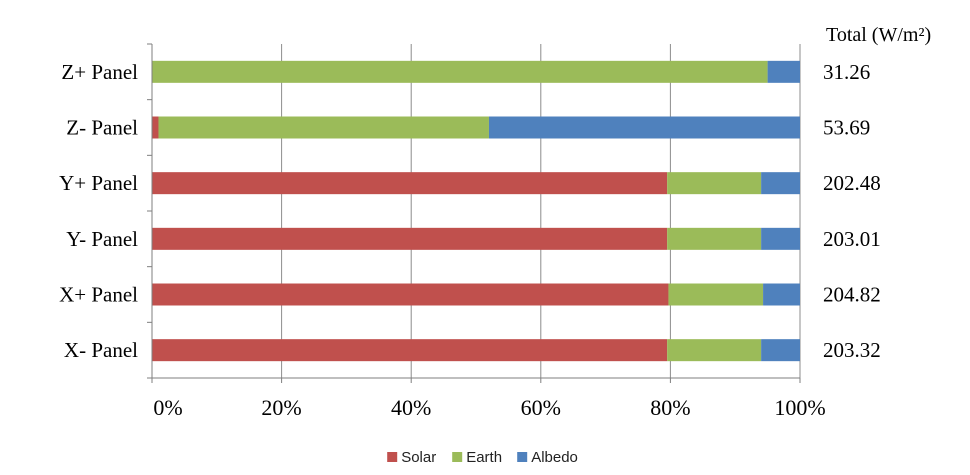 The image size is (970, 475). I want to click on total-value: 53.69, so click(846, 128).